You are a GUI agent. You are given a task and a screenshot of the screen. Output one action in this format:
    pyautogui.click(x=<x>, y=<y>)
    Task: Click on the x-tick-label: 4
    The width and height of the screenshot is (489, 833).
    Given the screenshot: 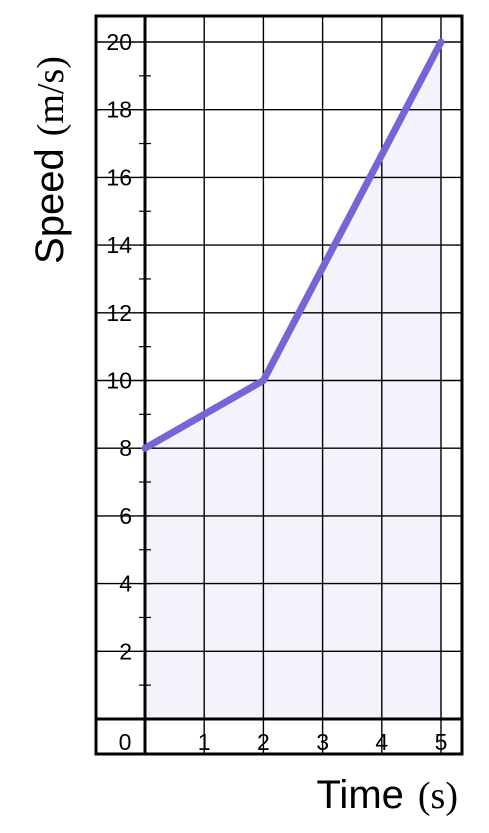 What is the action you would take?
    pyautogui.click(x=381, y=742)
    